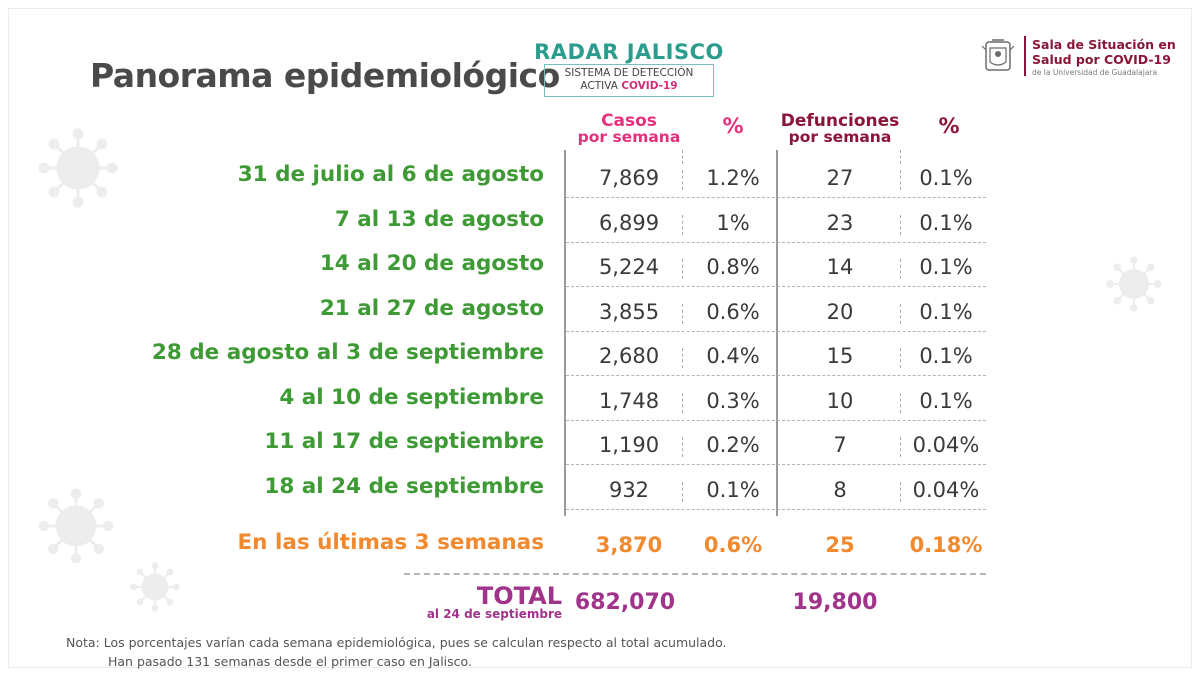 Image resolution: width=1200 pixels, height=675 pixels. I want to click on row-label: 31 de julio al 6 de agosto, so click(390, 174).